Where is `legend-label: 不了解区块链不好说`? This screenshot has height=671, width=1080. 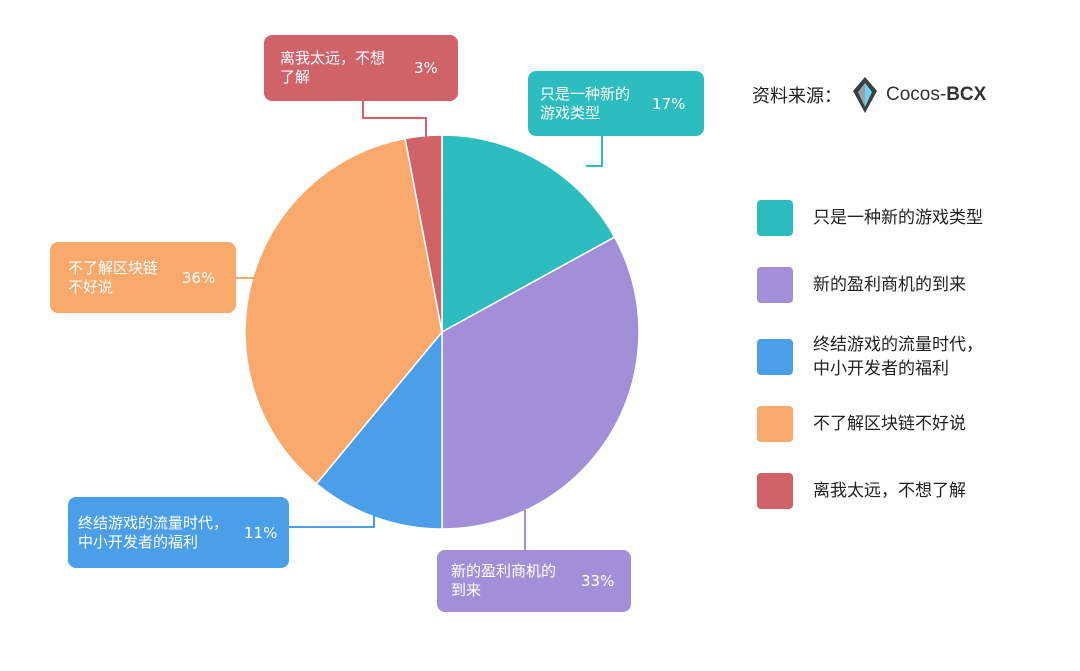
legend-label: 不了解区块链不好说 is located at coordinates (889, 424).